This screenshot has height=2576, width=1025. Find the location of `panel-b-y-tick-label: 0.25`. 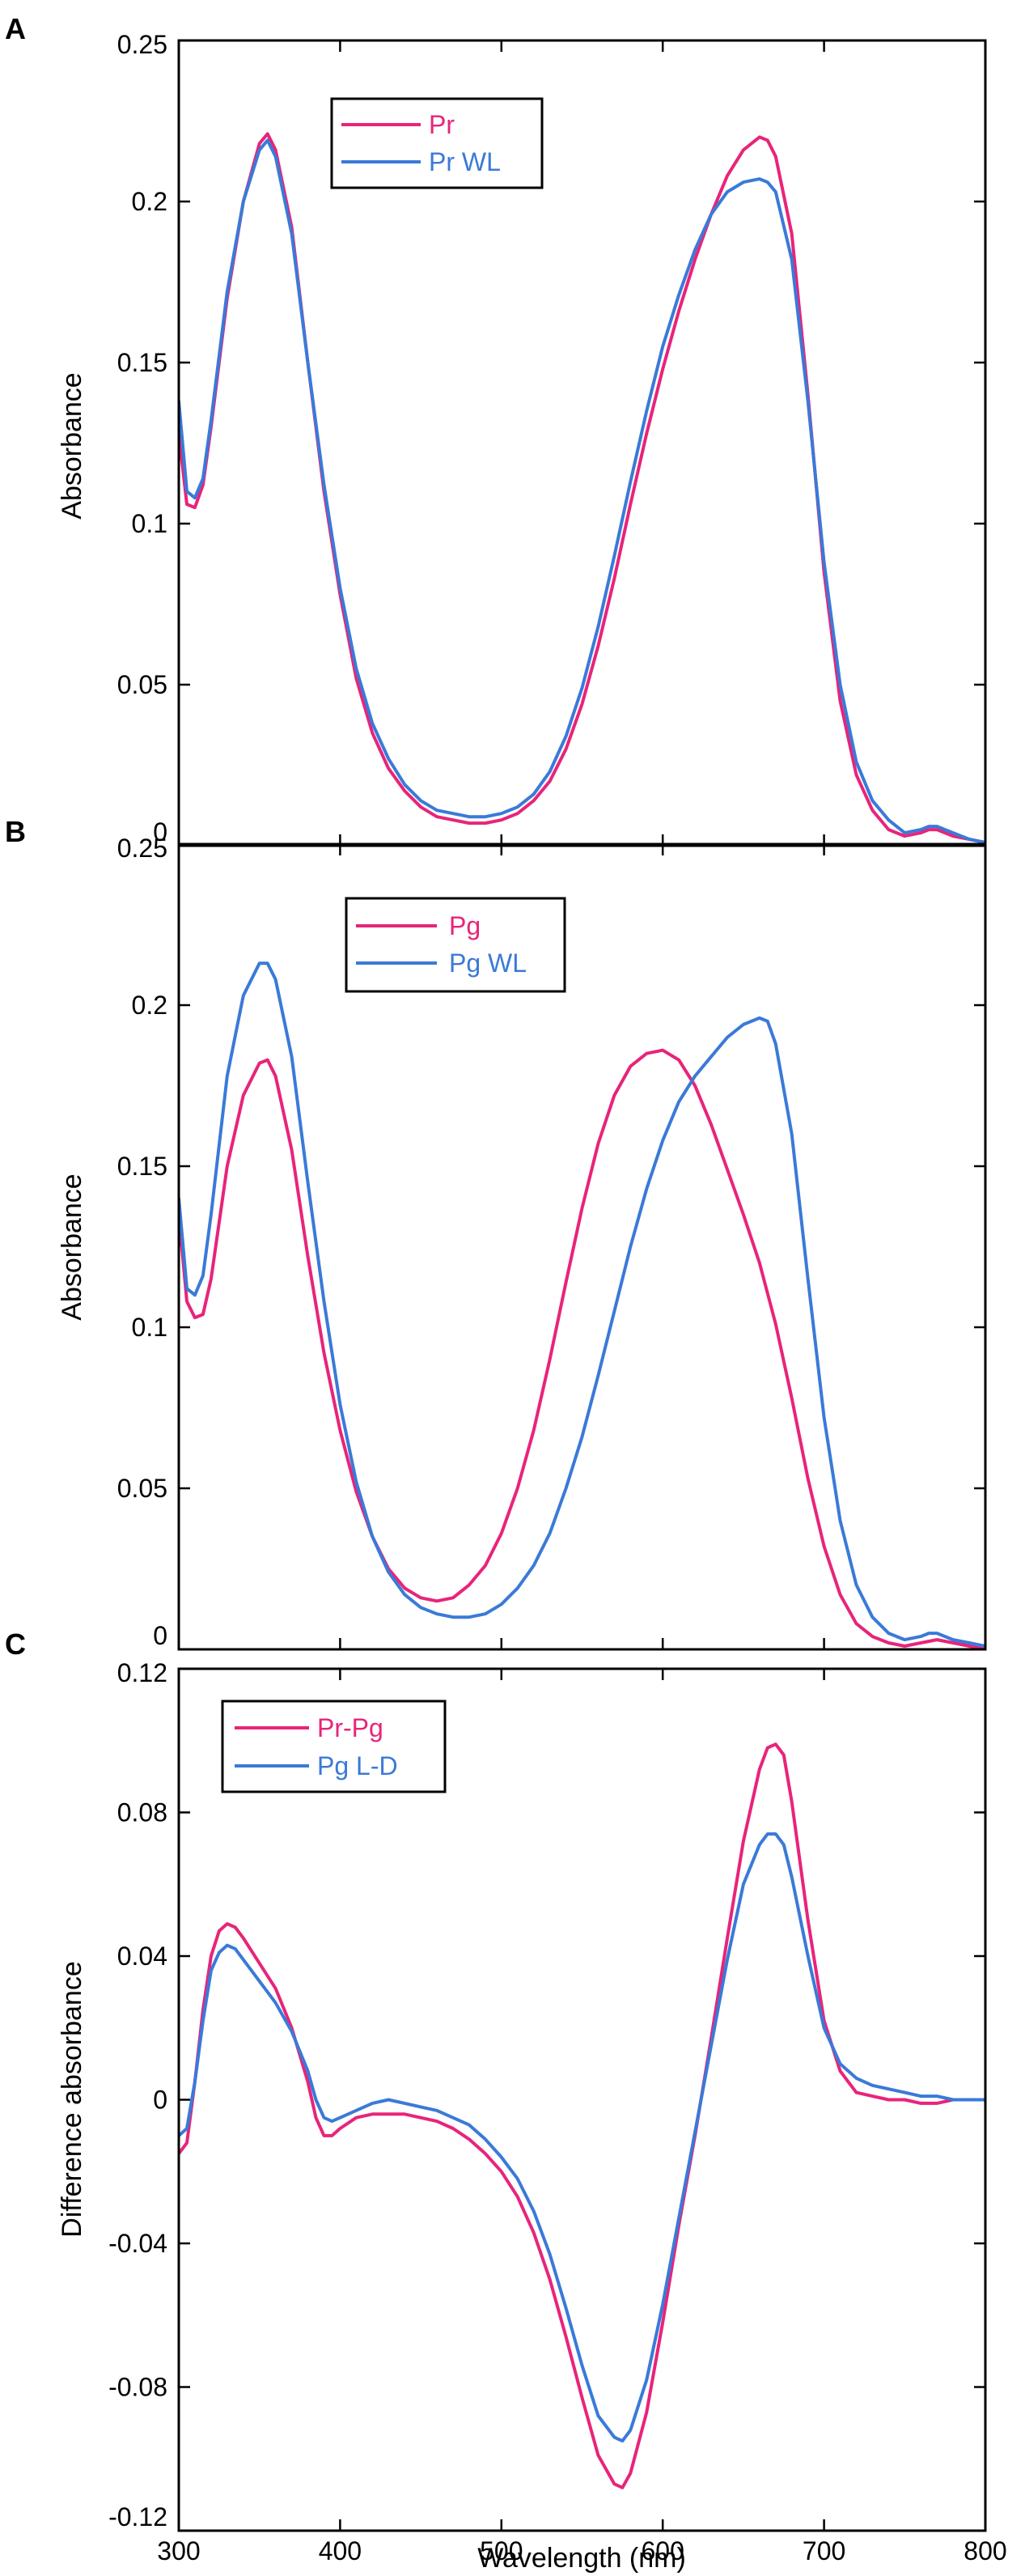

panel-b-y-tick-label: 0.25 is located at coordinates (142, 848).